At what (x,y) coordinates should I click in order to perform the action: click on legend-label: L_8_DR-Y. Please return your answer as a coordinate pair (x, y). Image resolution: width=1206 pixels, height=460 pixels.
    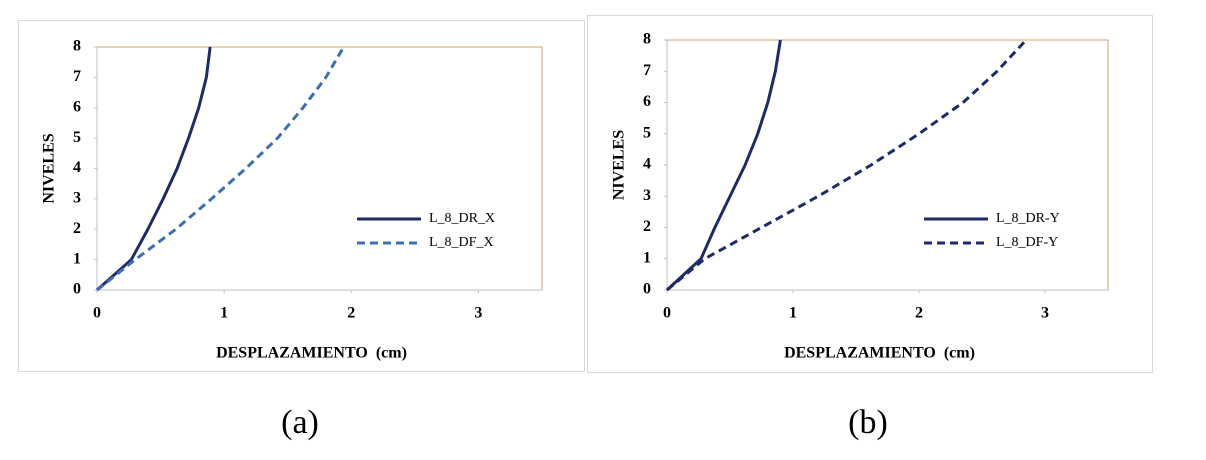
    Looking at the image, I should click on (1028, 218).